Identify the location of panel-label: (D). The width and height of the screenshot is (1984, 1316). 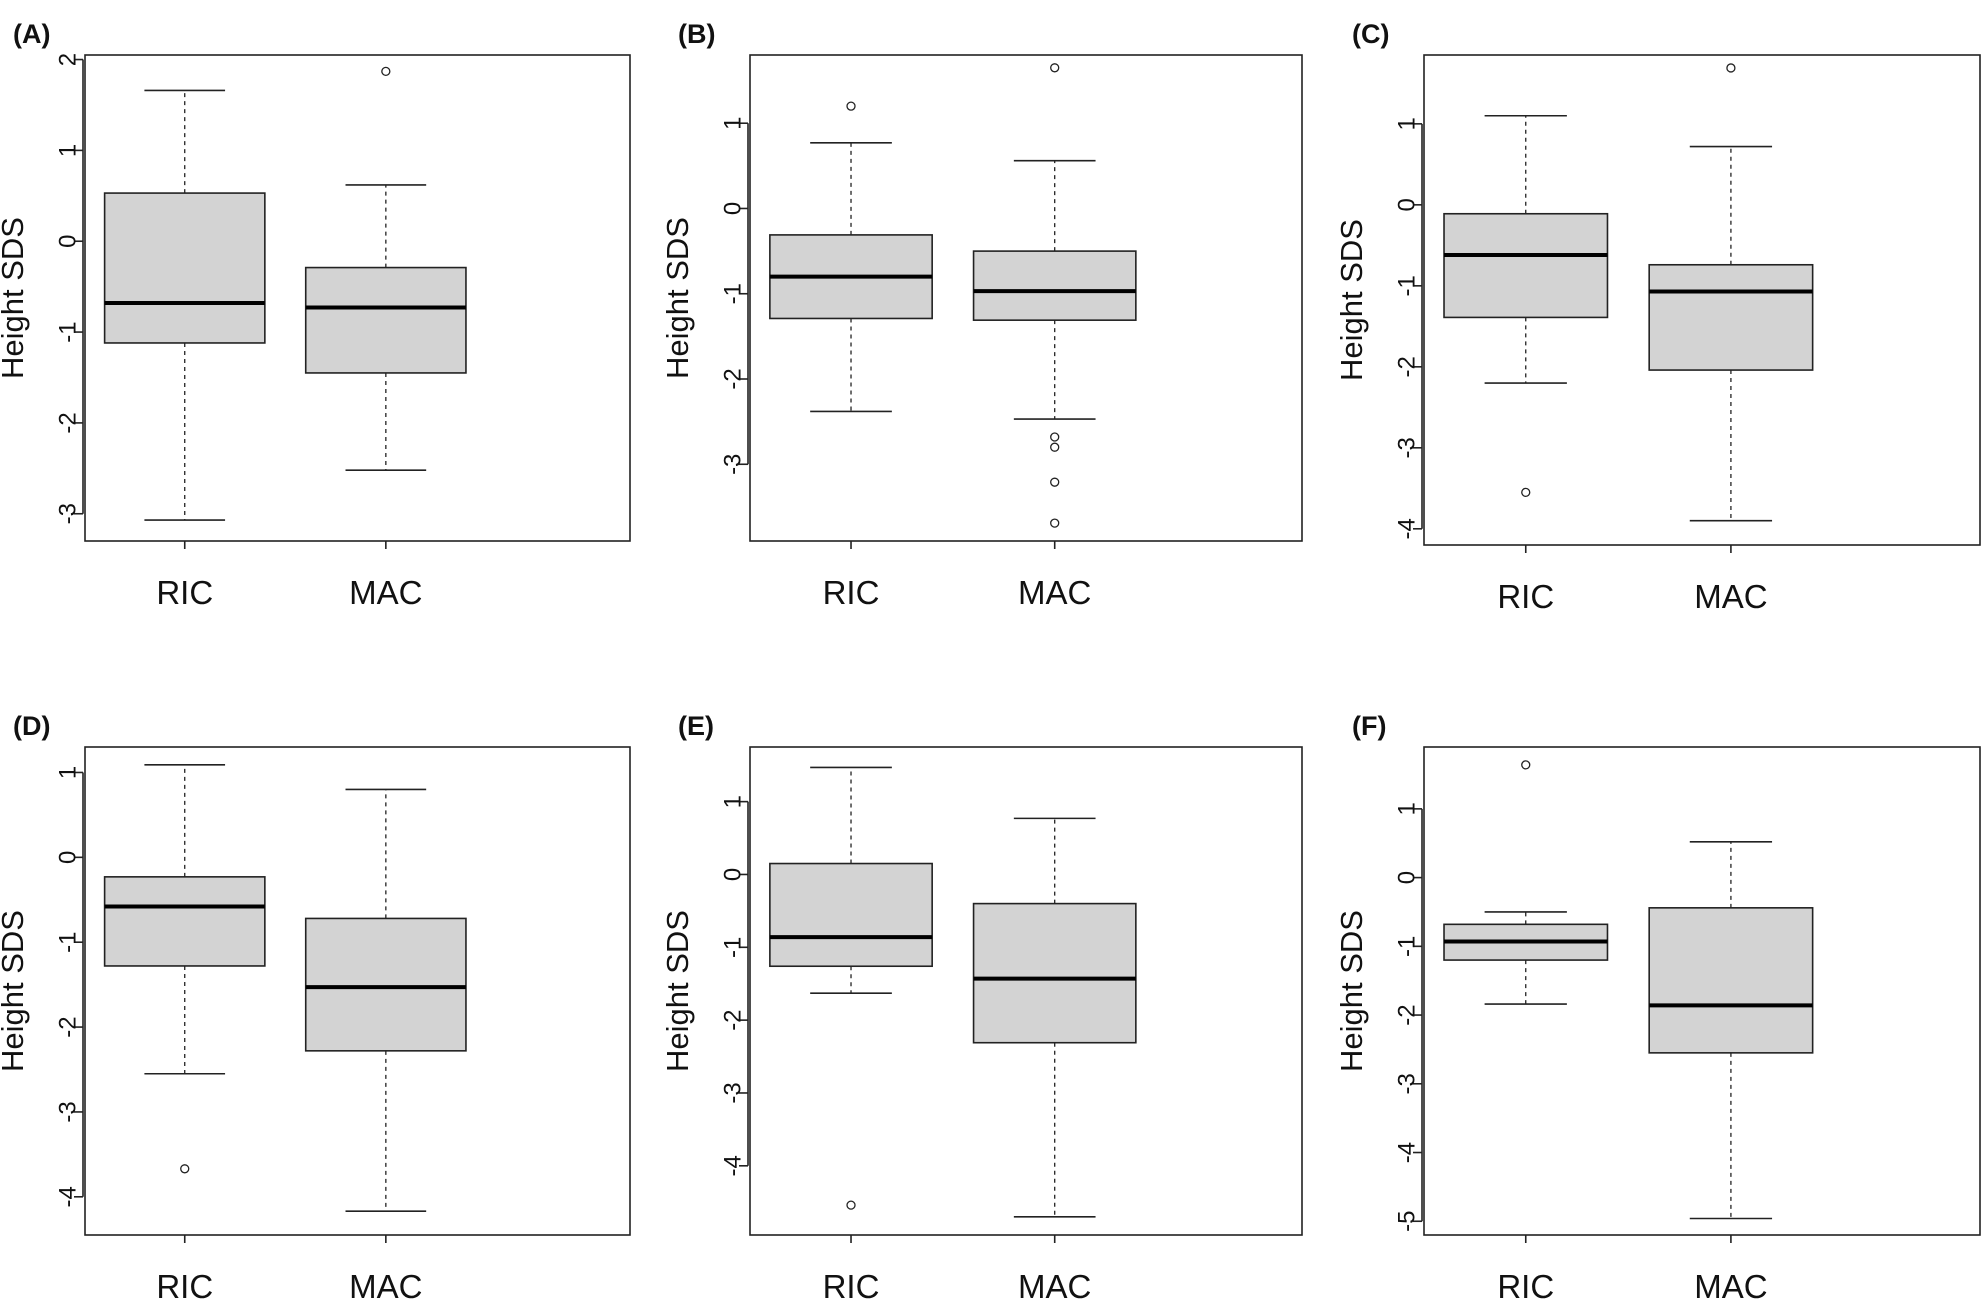
(31, 726).